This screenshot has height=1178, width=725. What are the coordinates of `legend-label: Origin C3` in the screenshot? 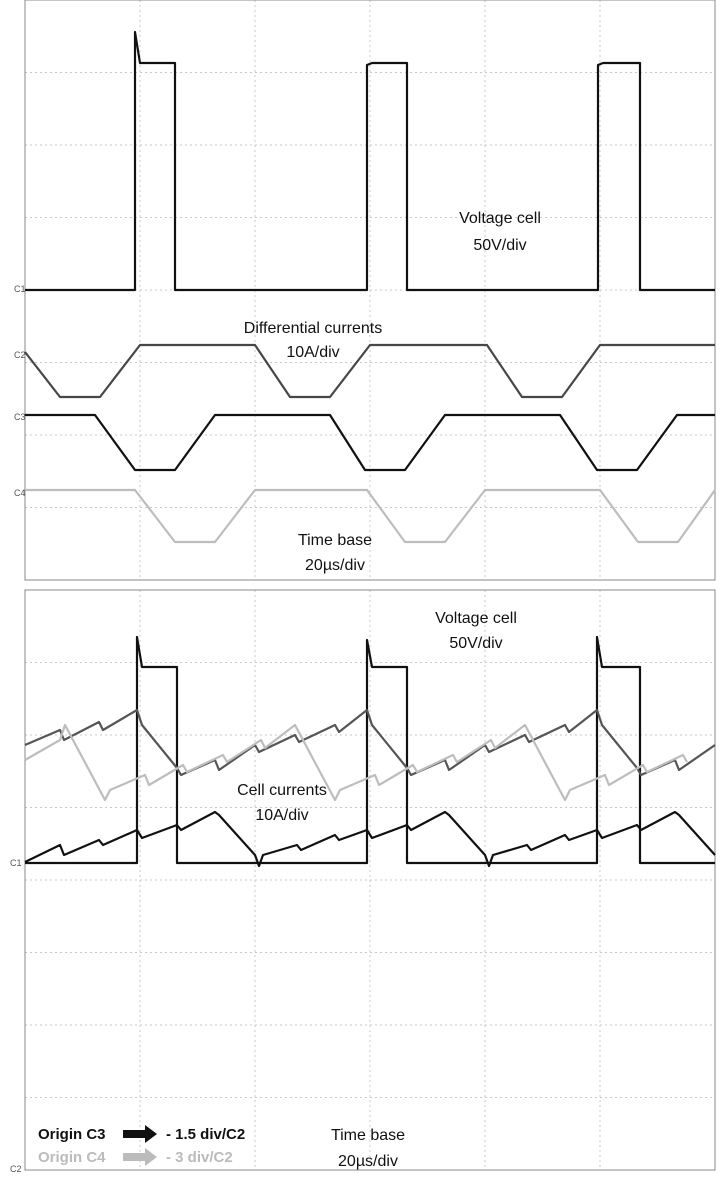 It's located at (72, 1134).